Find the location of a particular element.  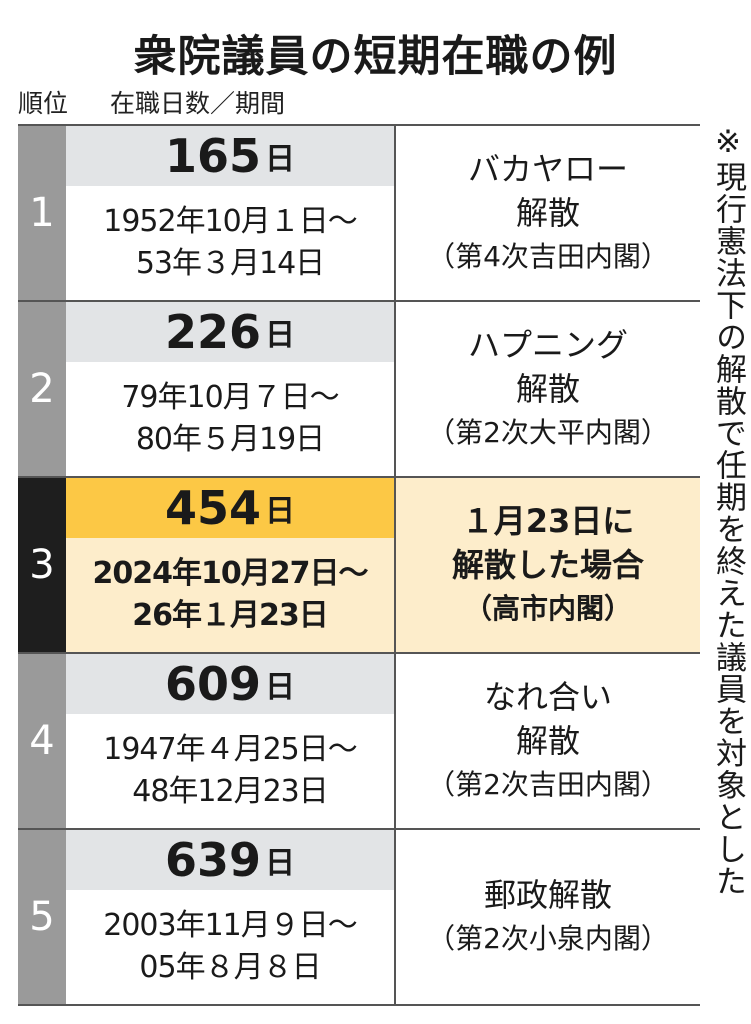

days-period-cell: 165 日 1952年10月１日～ 53年３月14日 is located at coordinates (231, 213).